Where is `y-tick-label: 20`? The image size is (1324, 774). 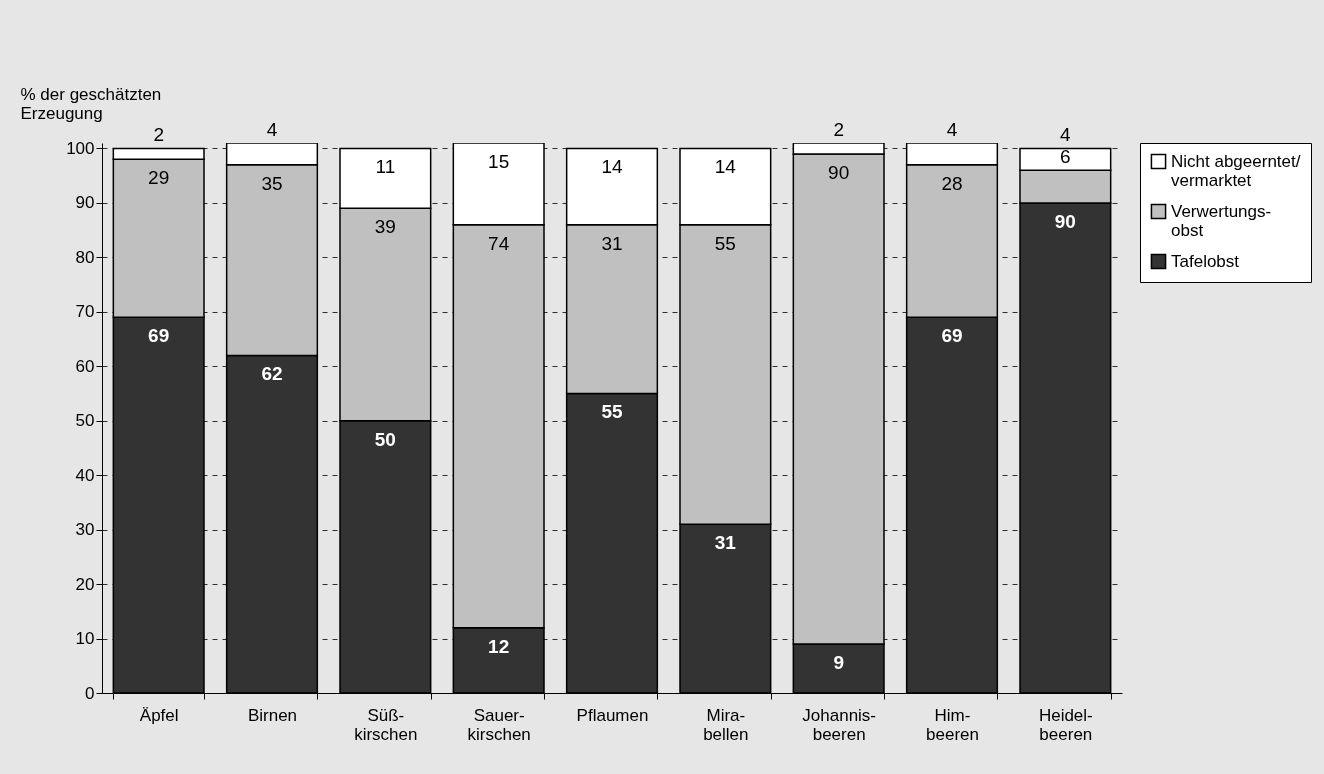 y-tick-label: 20 is located at coordinates (85, 584).